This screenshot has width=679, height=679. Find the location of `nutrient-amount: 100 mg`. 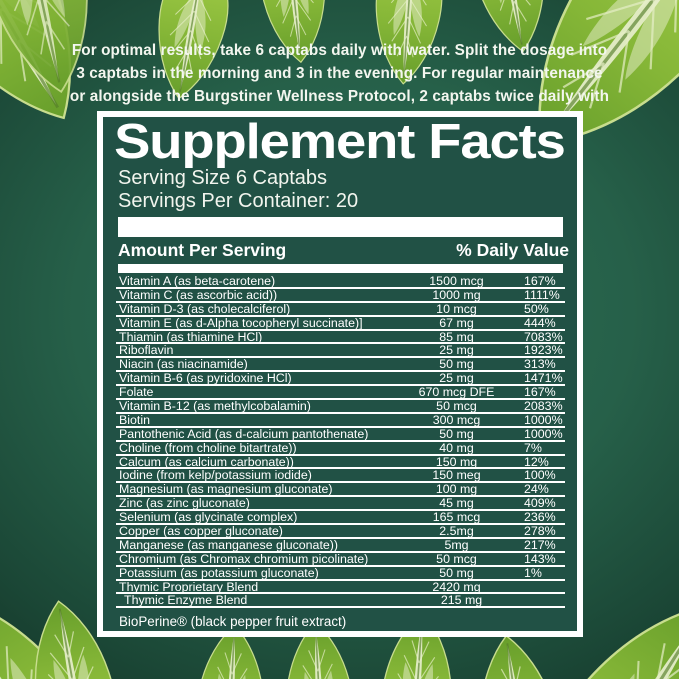

nutrient-amount: 100 mg is located at coordinates (456, 489).